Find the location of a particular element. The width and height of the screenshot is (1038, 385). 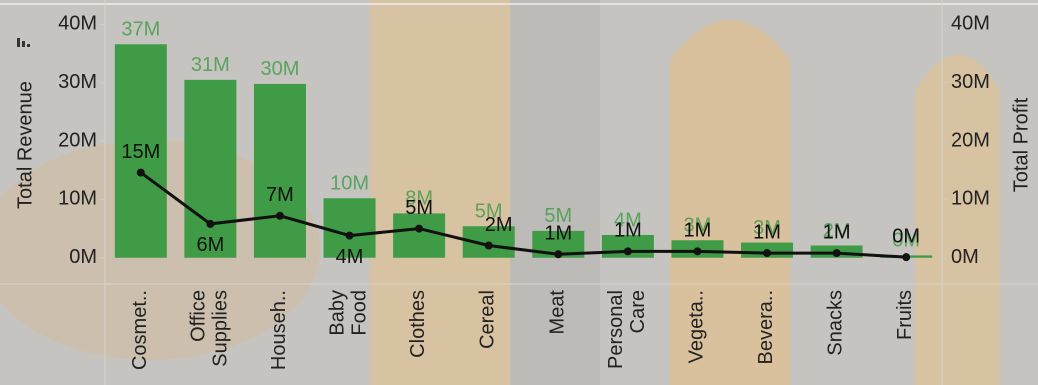

x-tick-label: Meat is located at coordinates (558, 312).